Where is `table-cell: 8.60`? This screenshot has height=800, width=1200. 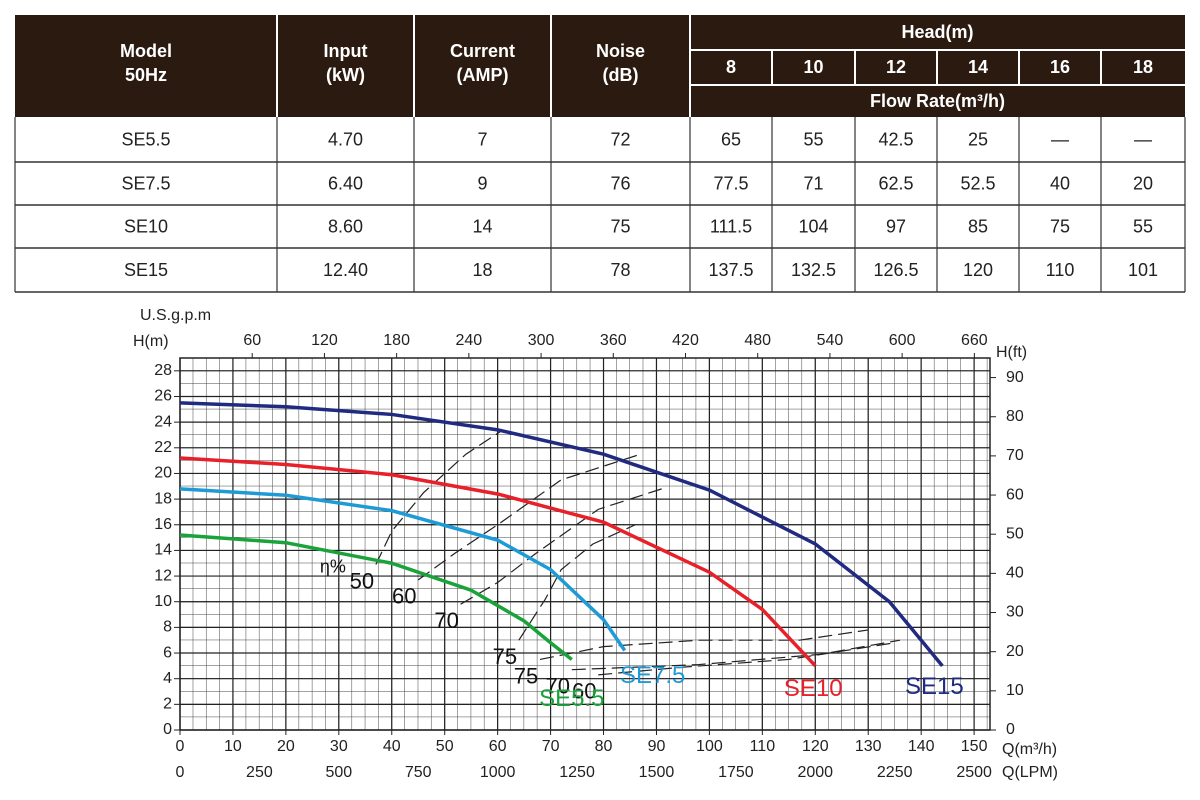
table-cell: 8.60 is located at coordinates (345, 226).